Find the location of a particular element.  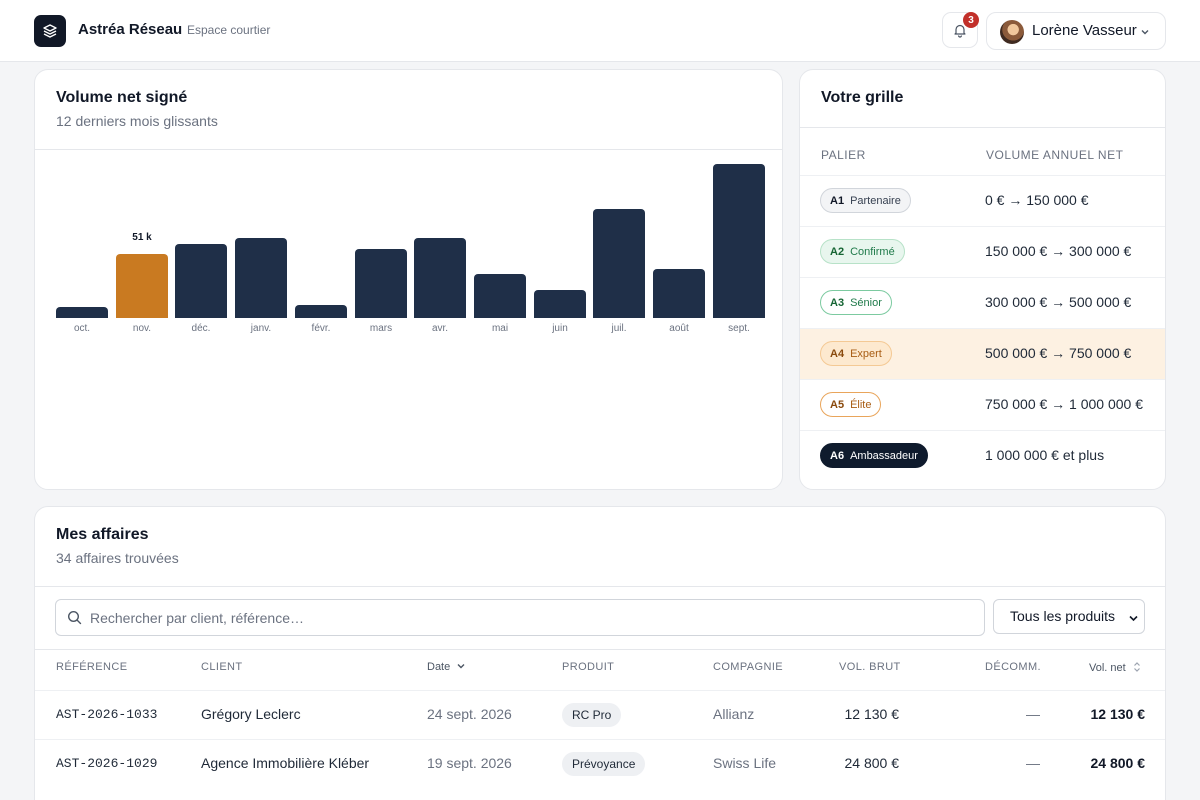

notification-badge: 3 is located at coordinates (971, 20).